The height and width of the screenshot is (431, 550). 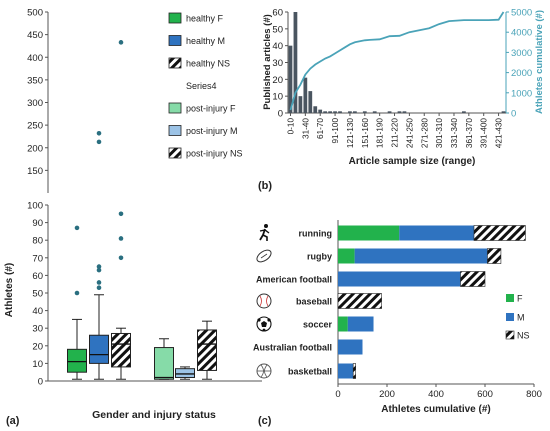 I want to click on soccer-ball-icon, so click(x=264, y=324).